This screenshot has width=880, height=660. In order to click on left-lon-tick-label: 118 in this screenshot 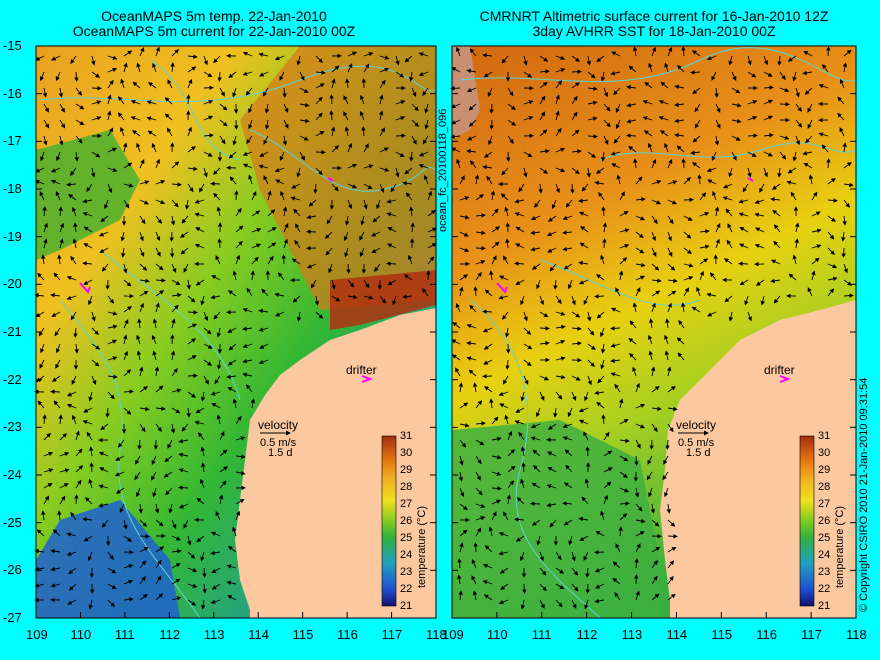, I will do `click(436, 634)`.